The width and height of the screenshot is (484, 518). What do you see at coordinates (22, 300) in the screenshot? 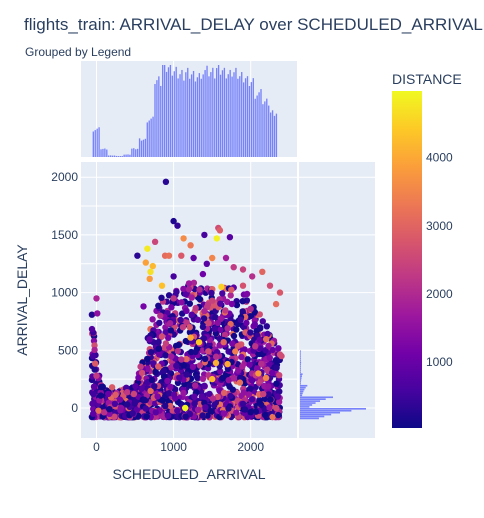
I see `y-axis-label: ARRIVAL_DELAY` at bounding box center [22, 300].